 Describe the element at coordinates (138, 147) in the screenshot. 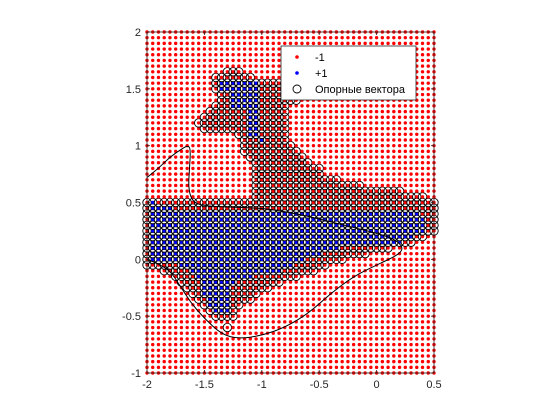

I see `y-tick-label: 1` at that location.